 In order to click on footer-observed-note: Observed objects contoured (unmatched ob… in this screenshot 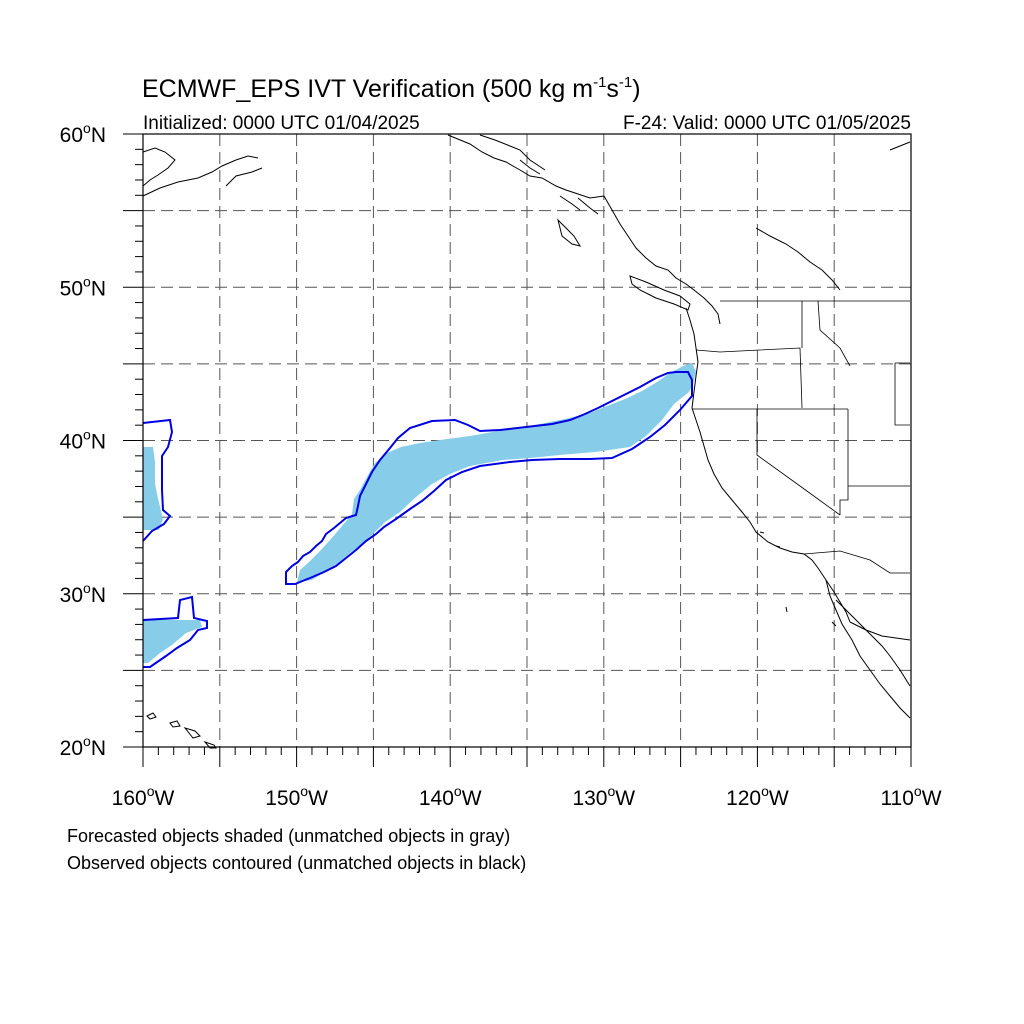, I will do `click(296, 863)`.